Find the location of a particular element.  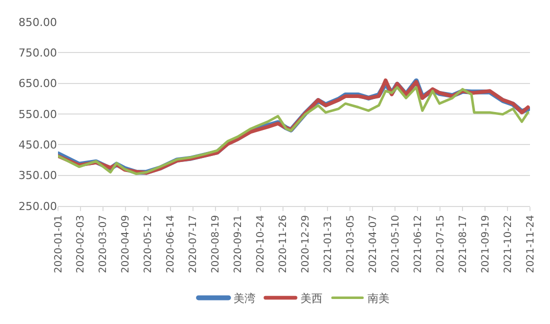

x-tick-label: 2021-01-31 is located at coordinates (328, 244).